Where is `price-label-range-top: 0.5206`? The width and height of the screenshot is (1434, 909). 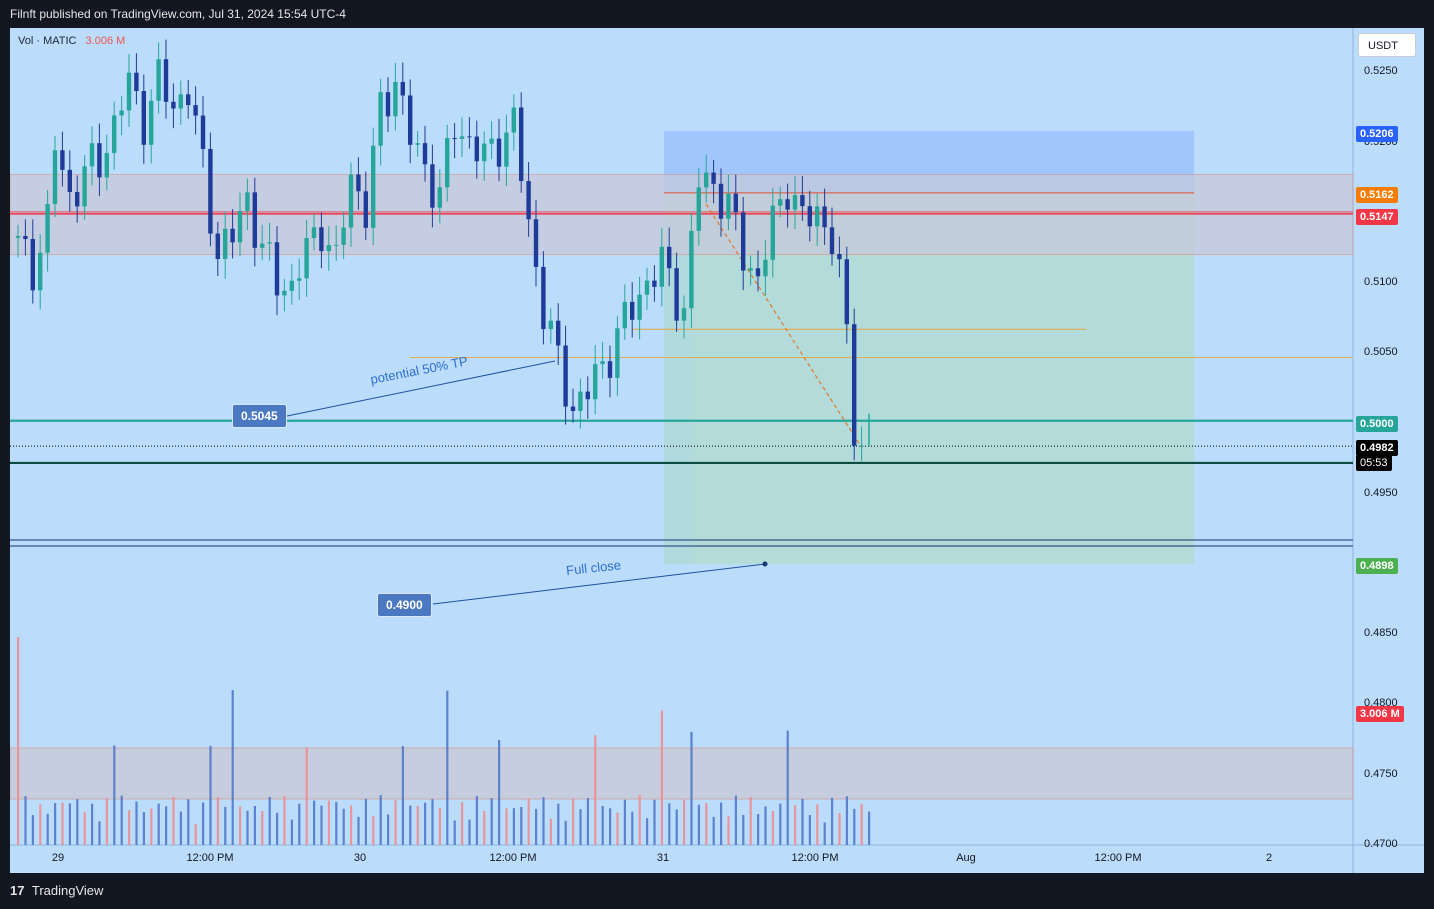 price-label-range-top: 0.5206 is located at coordinates (1377, 134).